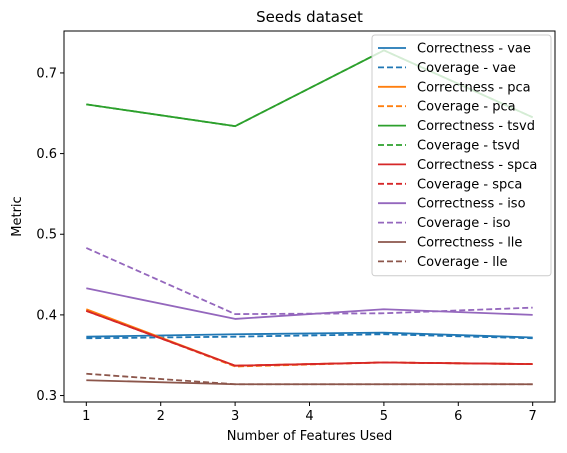  What do you see at coordinates (471, 204) in the screenshot?
I see `legend-label-8: Correctness - iso` at bounding box center [471, 204].